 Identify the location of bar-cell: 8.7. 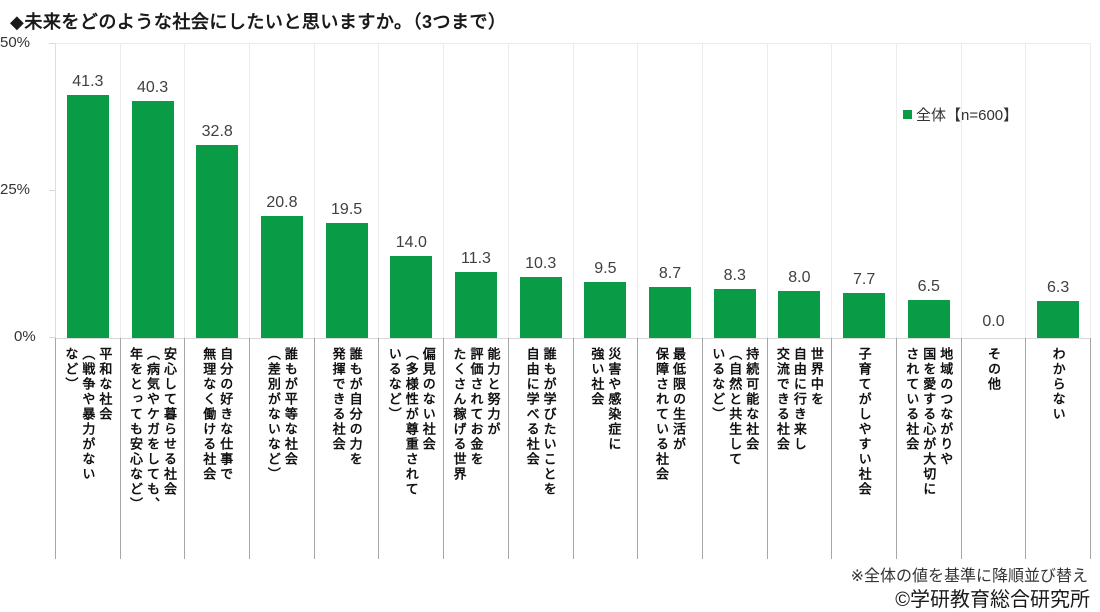
(670, 191).